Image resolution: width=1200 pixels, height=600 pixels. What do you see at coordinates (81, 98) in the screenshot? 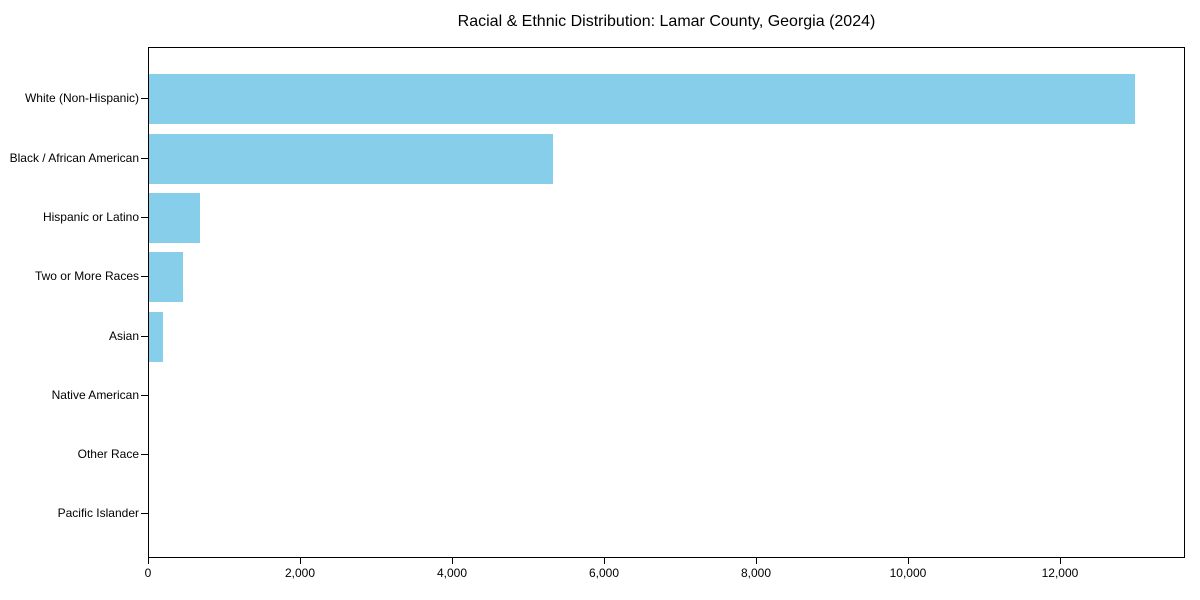
I see `y-axis-label: White (Non-Hispanic)` at bounding box center [81, 98].